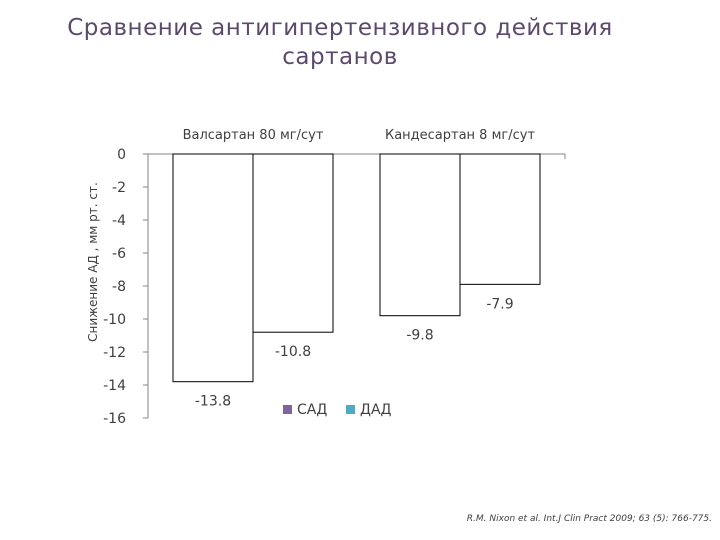 Image resolution: width=720 pixels, height=540 pixels. I want to click on y-axis-title: Снижение АД , мм рт. ст., so click(93, 262).